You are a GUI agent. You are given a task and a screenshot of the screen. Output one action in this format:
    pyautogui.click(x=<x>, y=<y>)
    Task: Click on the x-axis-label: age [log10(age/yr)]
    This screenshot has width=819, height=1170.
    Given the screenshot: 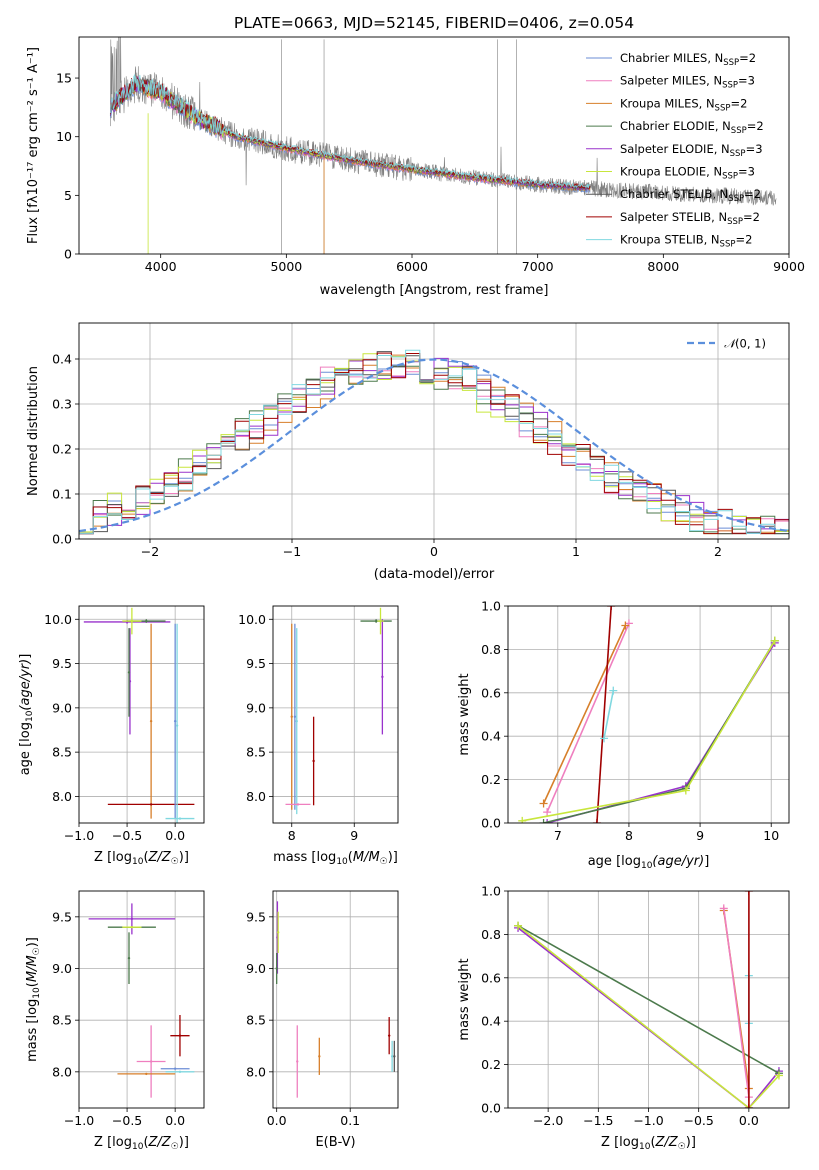 What is the action you would take?
    pyautogui.click(x=649, y=862)
    